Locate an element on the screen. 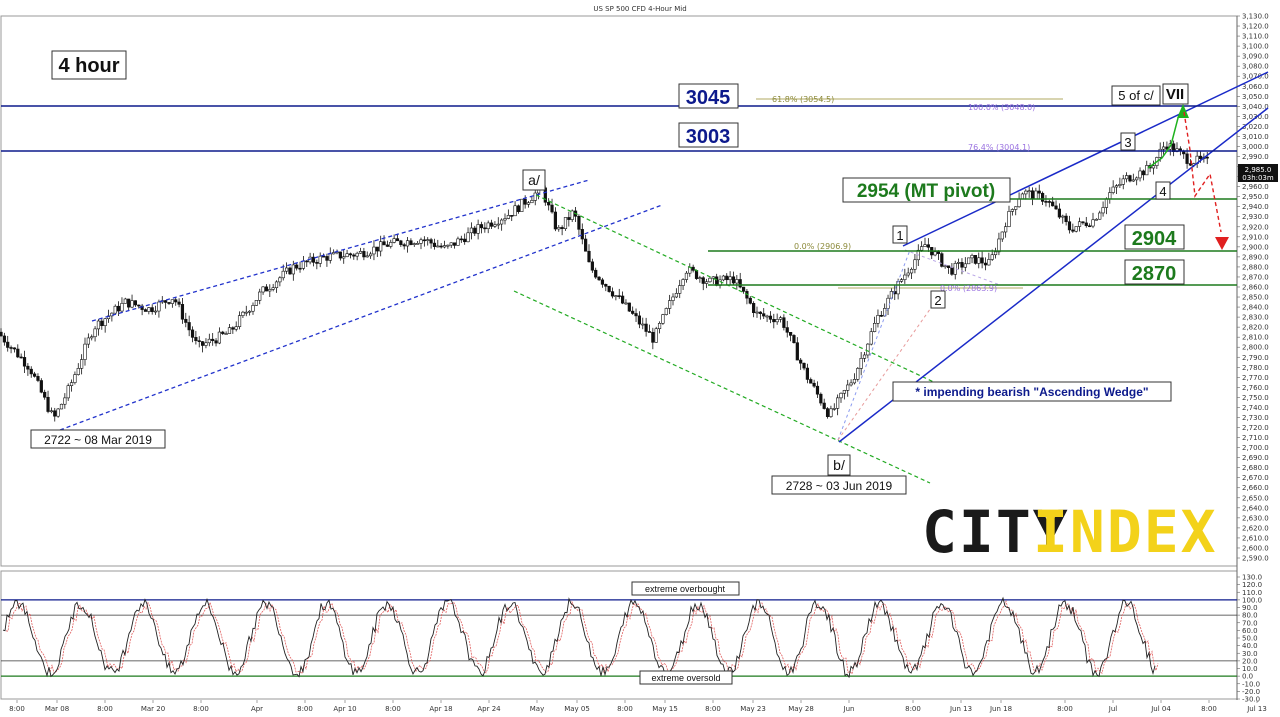 The width and height of the screenshot is (1280, 717). price-tick-label: 2,740.0 is located at coordinates (1255, 408).